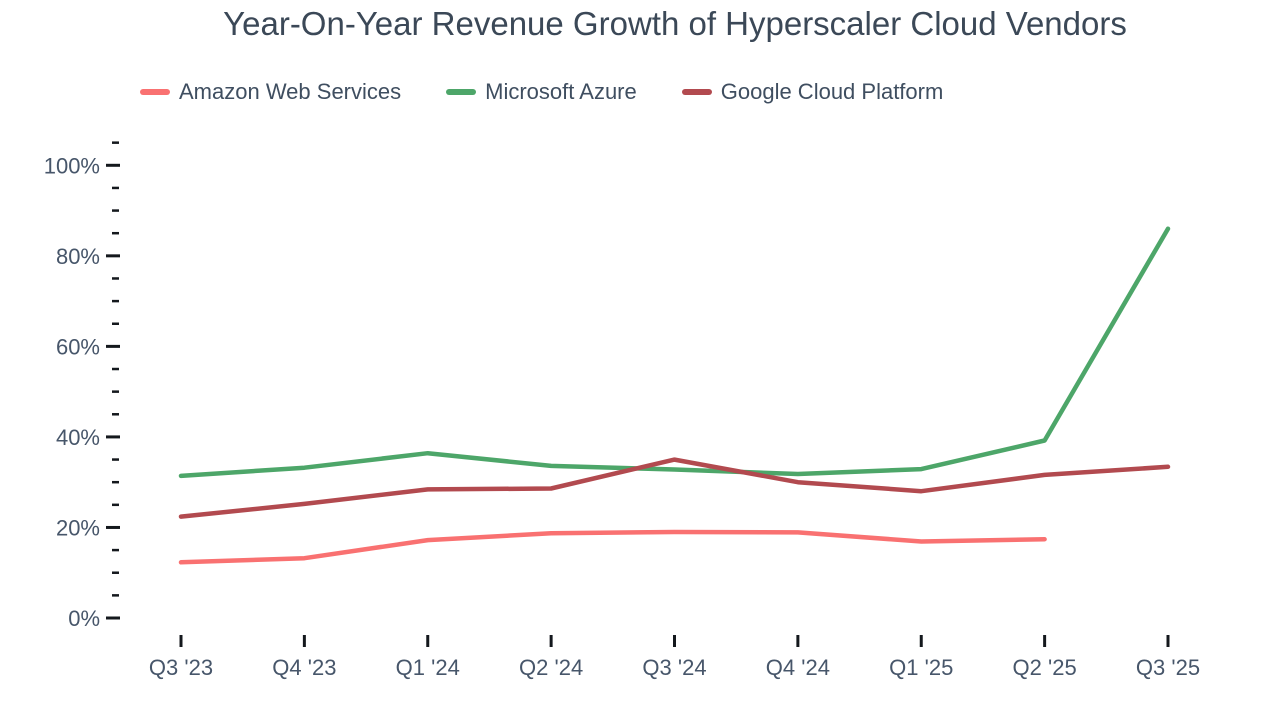 This screenshot has height=720, width=1280. What do you see at coordinates (921, 667) in the screenshot?
I see `x-axis-tick-label: Q1 '25` at bounding box center [921, 667].